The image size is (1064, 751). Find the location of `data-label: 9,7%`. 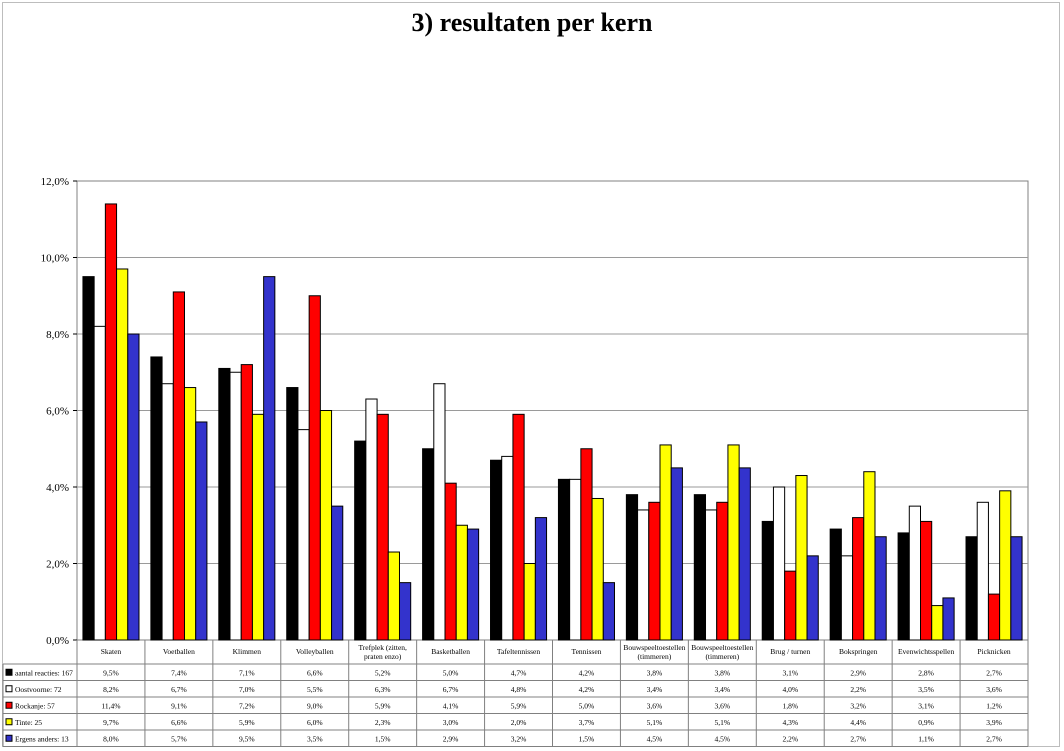

data-label: 9,7% is located at coordinates (111, 722).